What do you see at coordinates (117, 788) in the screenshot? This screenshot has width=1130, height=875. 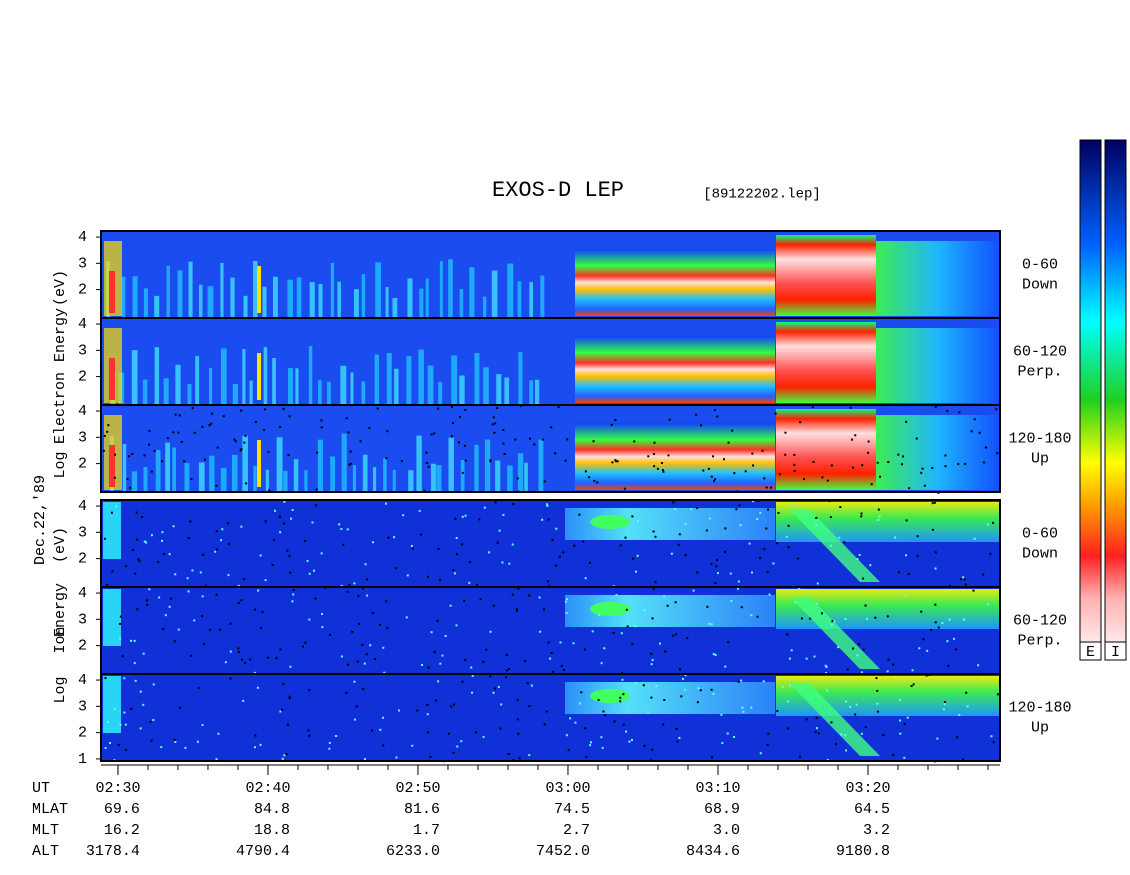 I see `x-tick-label: 02:30` at bounding box center [117, 788].